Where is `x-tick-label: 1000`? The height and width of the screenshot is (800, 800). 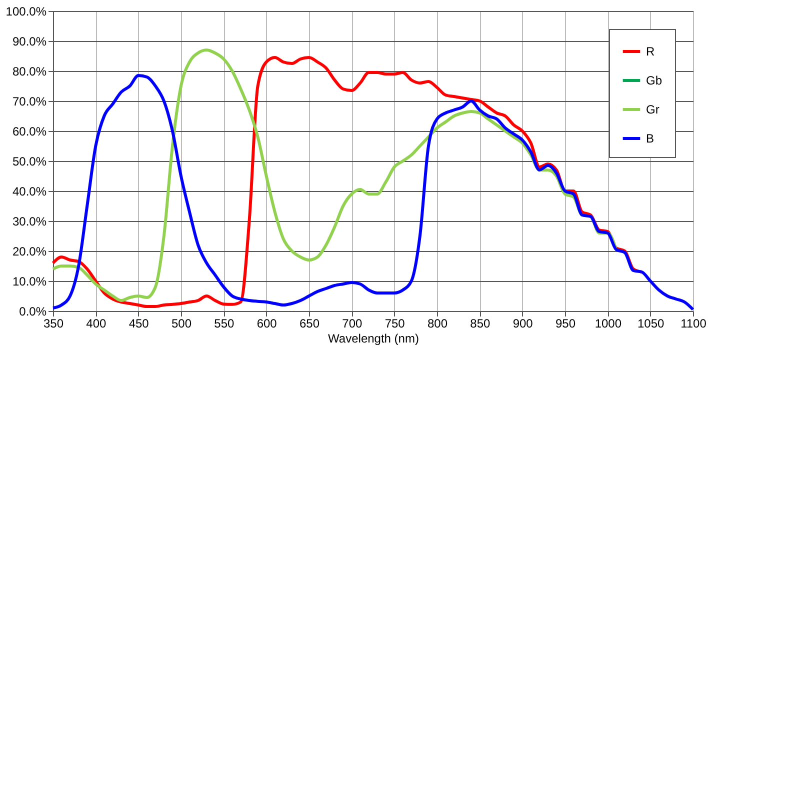
x-tick-label: 1000 is located at coordinates (608, 323).